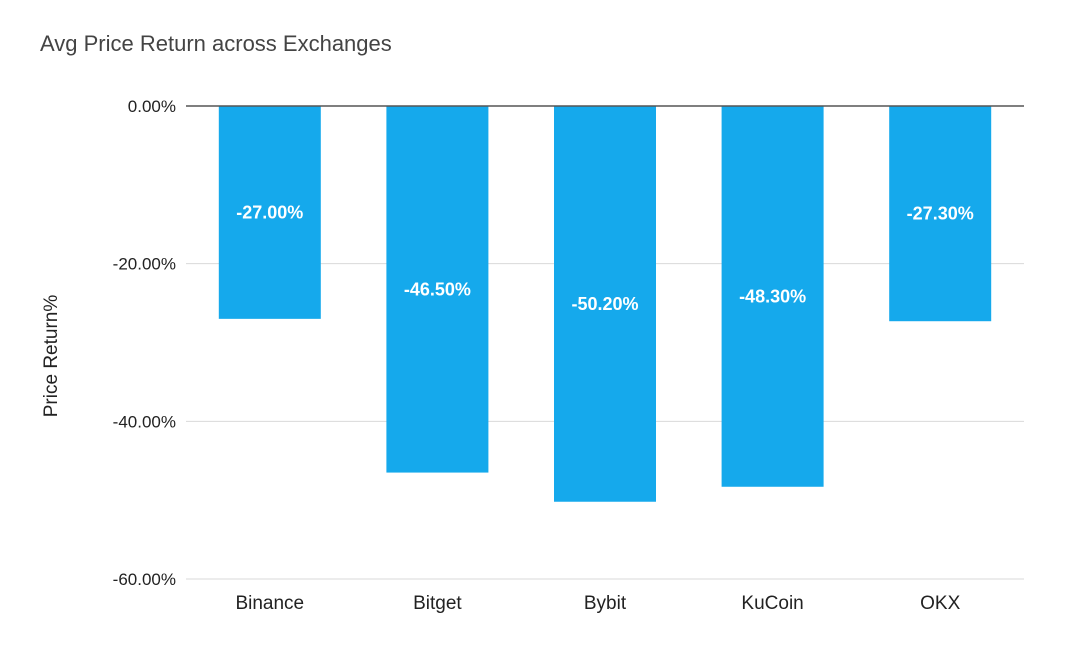  I want to click on bar-okx, so click(940, 214).